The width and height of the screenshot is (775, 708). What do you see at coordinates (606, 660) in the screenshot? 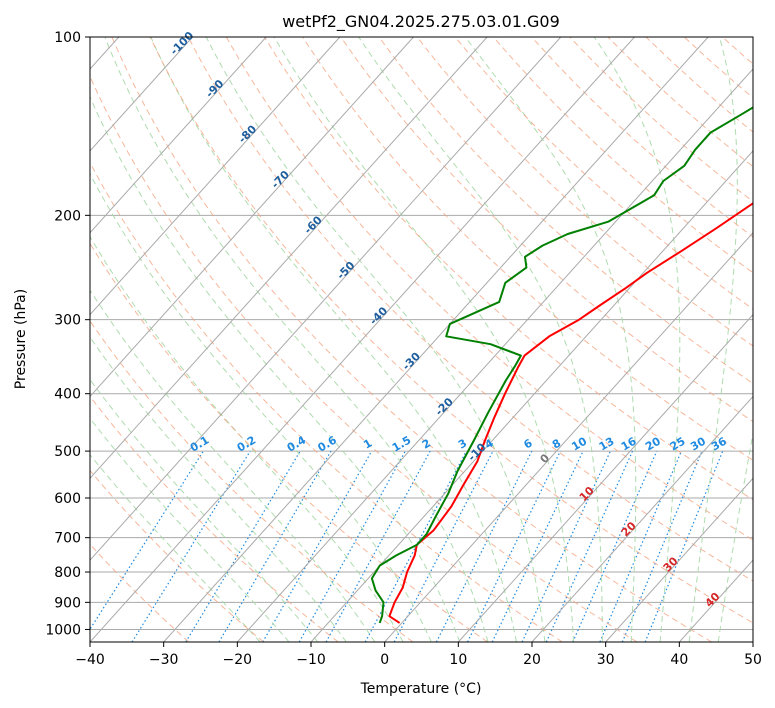
I see `x-tick-label: 30` at bounding box center [606, 660].